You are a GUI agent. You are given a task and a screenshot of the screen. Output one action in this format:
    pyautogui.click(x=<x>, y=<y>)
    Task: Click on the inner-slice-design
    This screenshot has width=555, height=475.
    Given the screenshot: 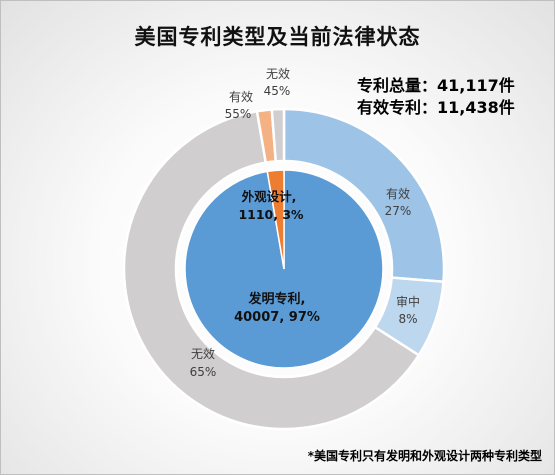 What is the action you would take?
    pyautogui.click(x=275, y=219)
    